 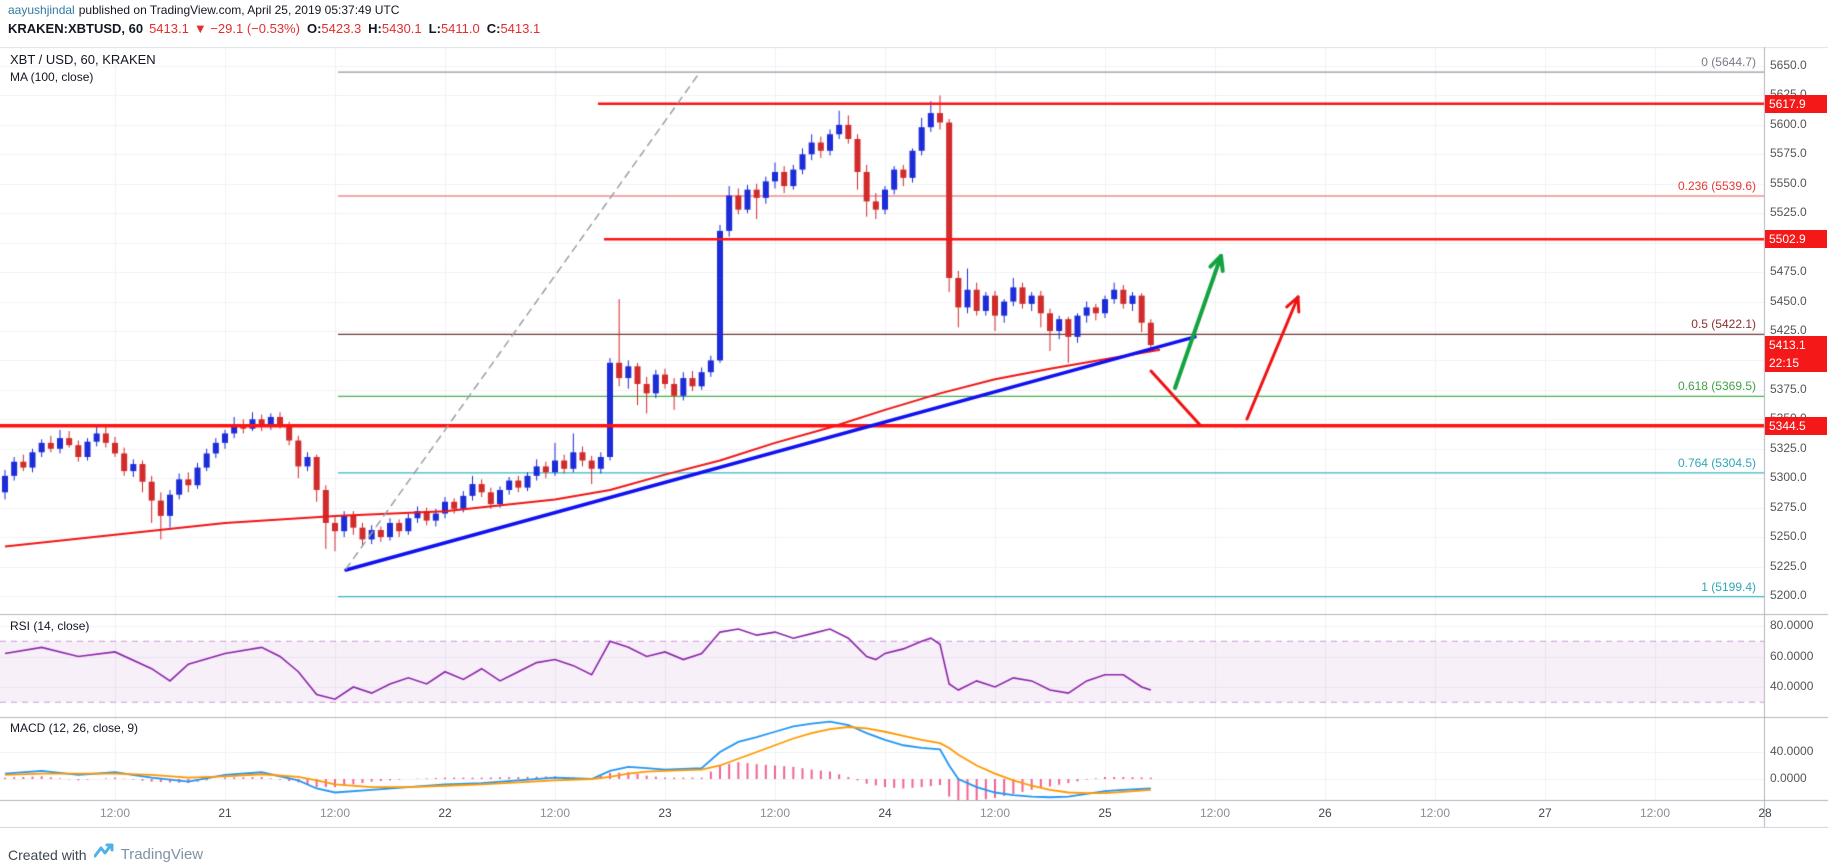 I want to click on open-label: O:, so click(x=314, y=28).